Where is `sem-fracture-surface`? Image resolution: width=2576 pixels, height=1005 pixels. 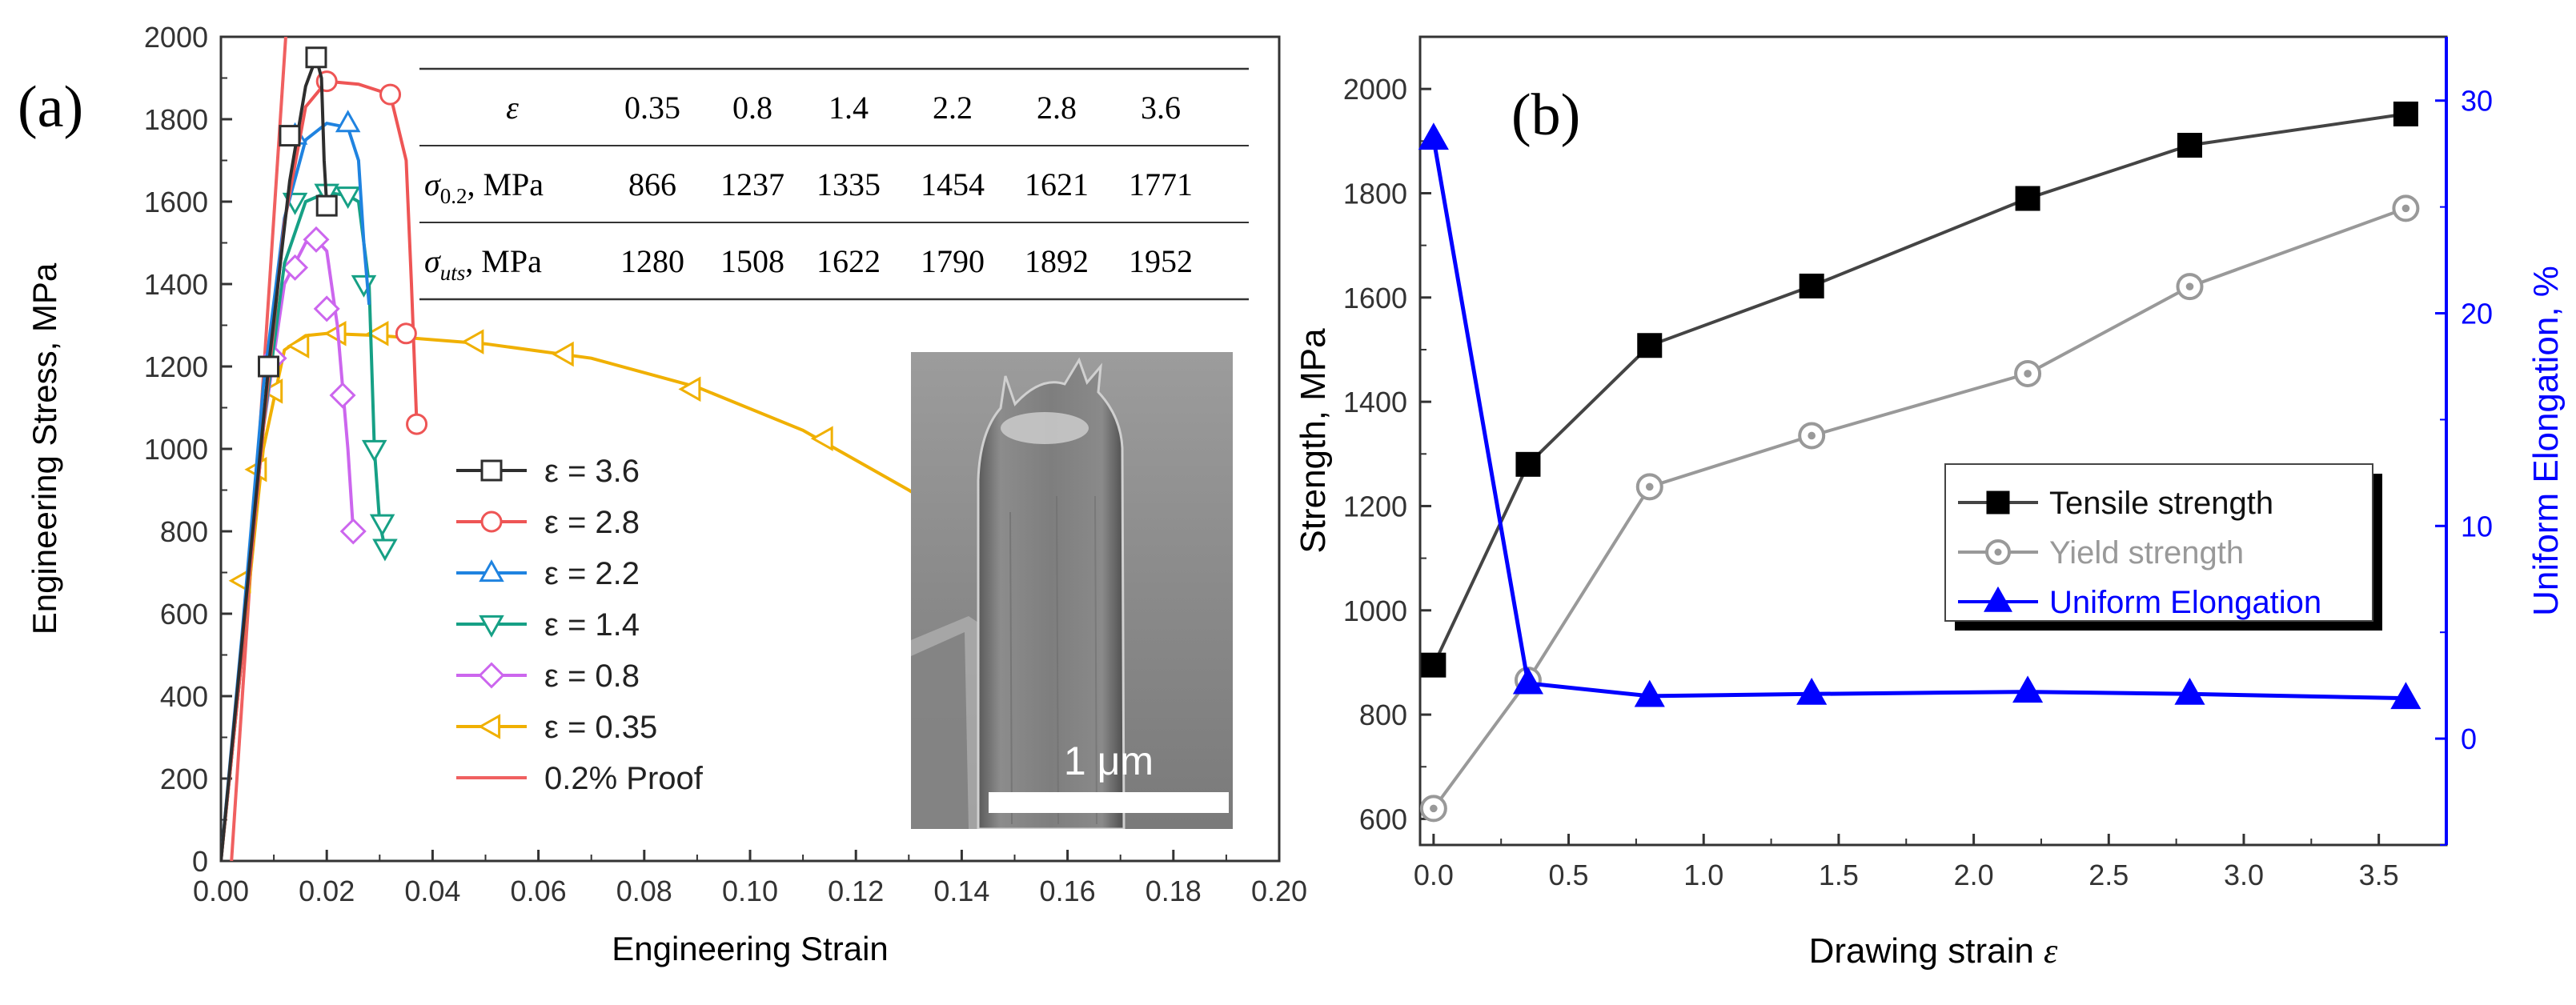 sem-fracture-surface is located at coordinates (1045, 428).